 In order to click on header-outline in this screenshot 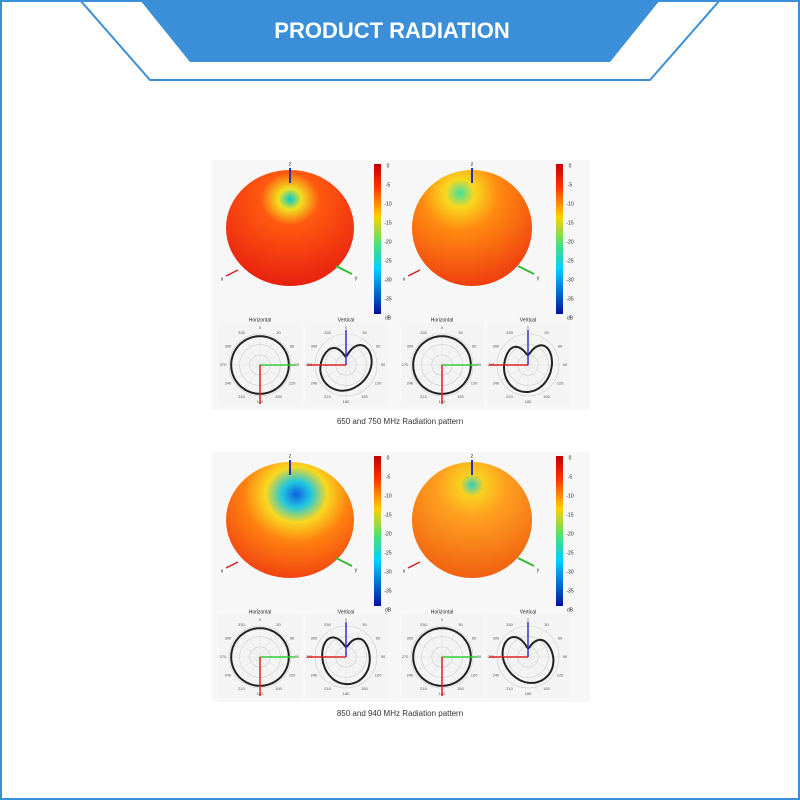, I will do `click(400, 40)`.